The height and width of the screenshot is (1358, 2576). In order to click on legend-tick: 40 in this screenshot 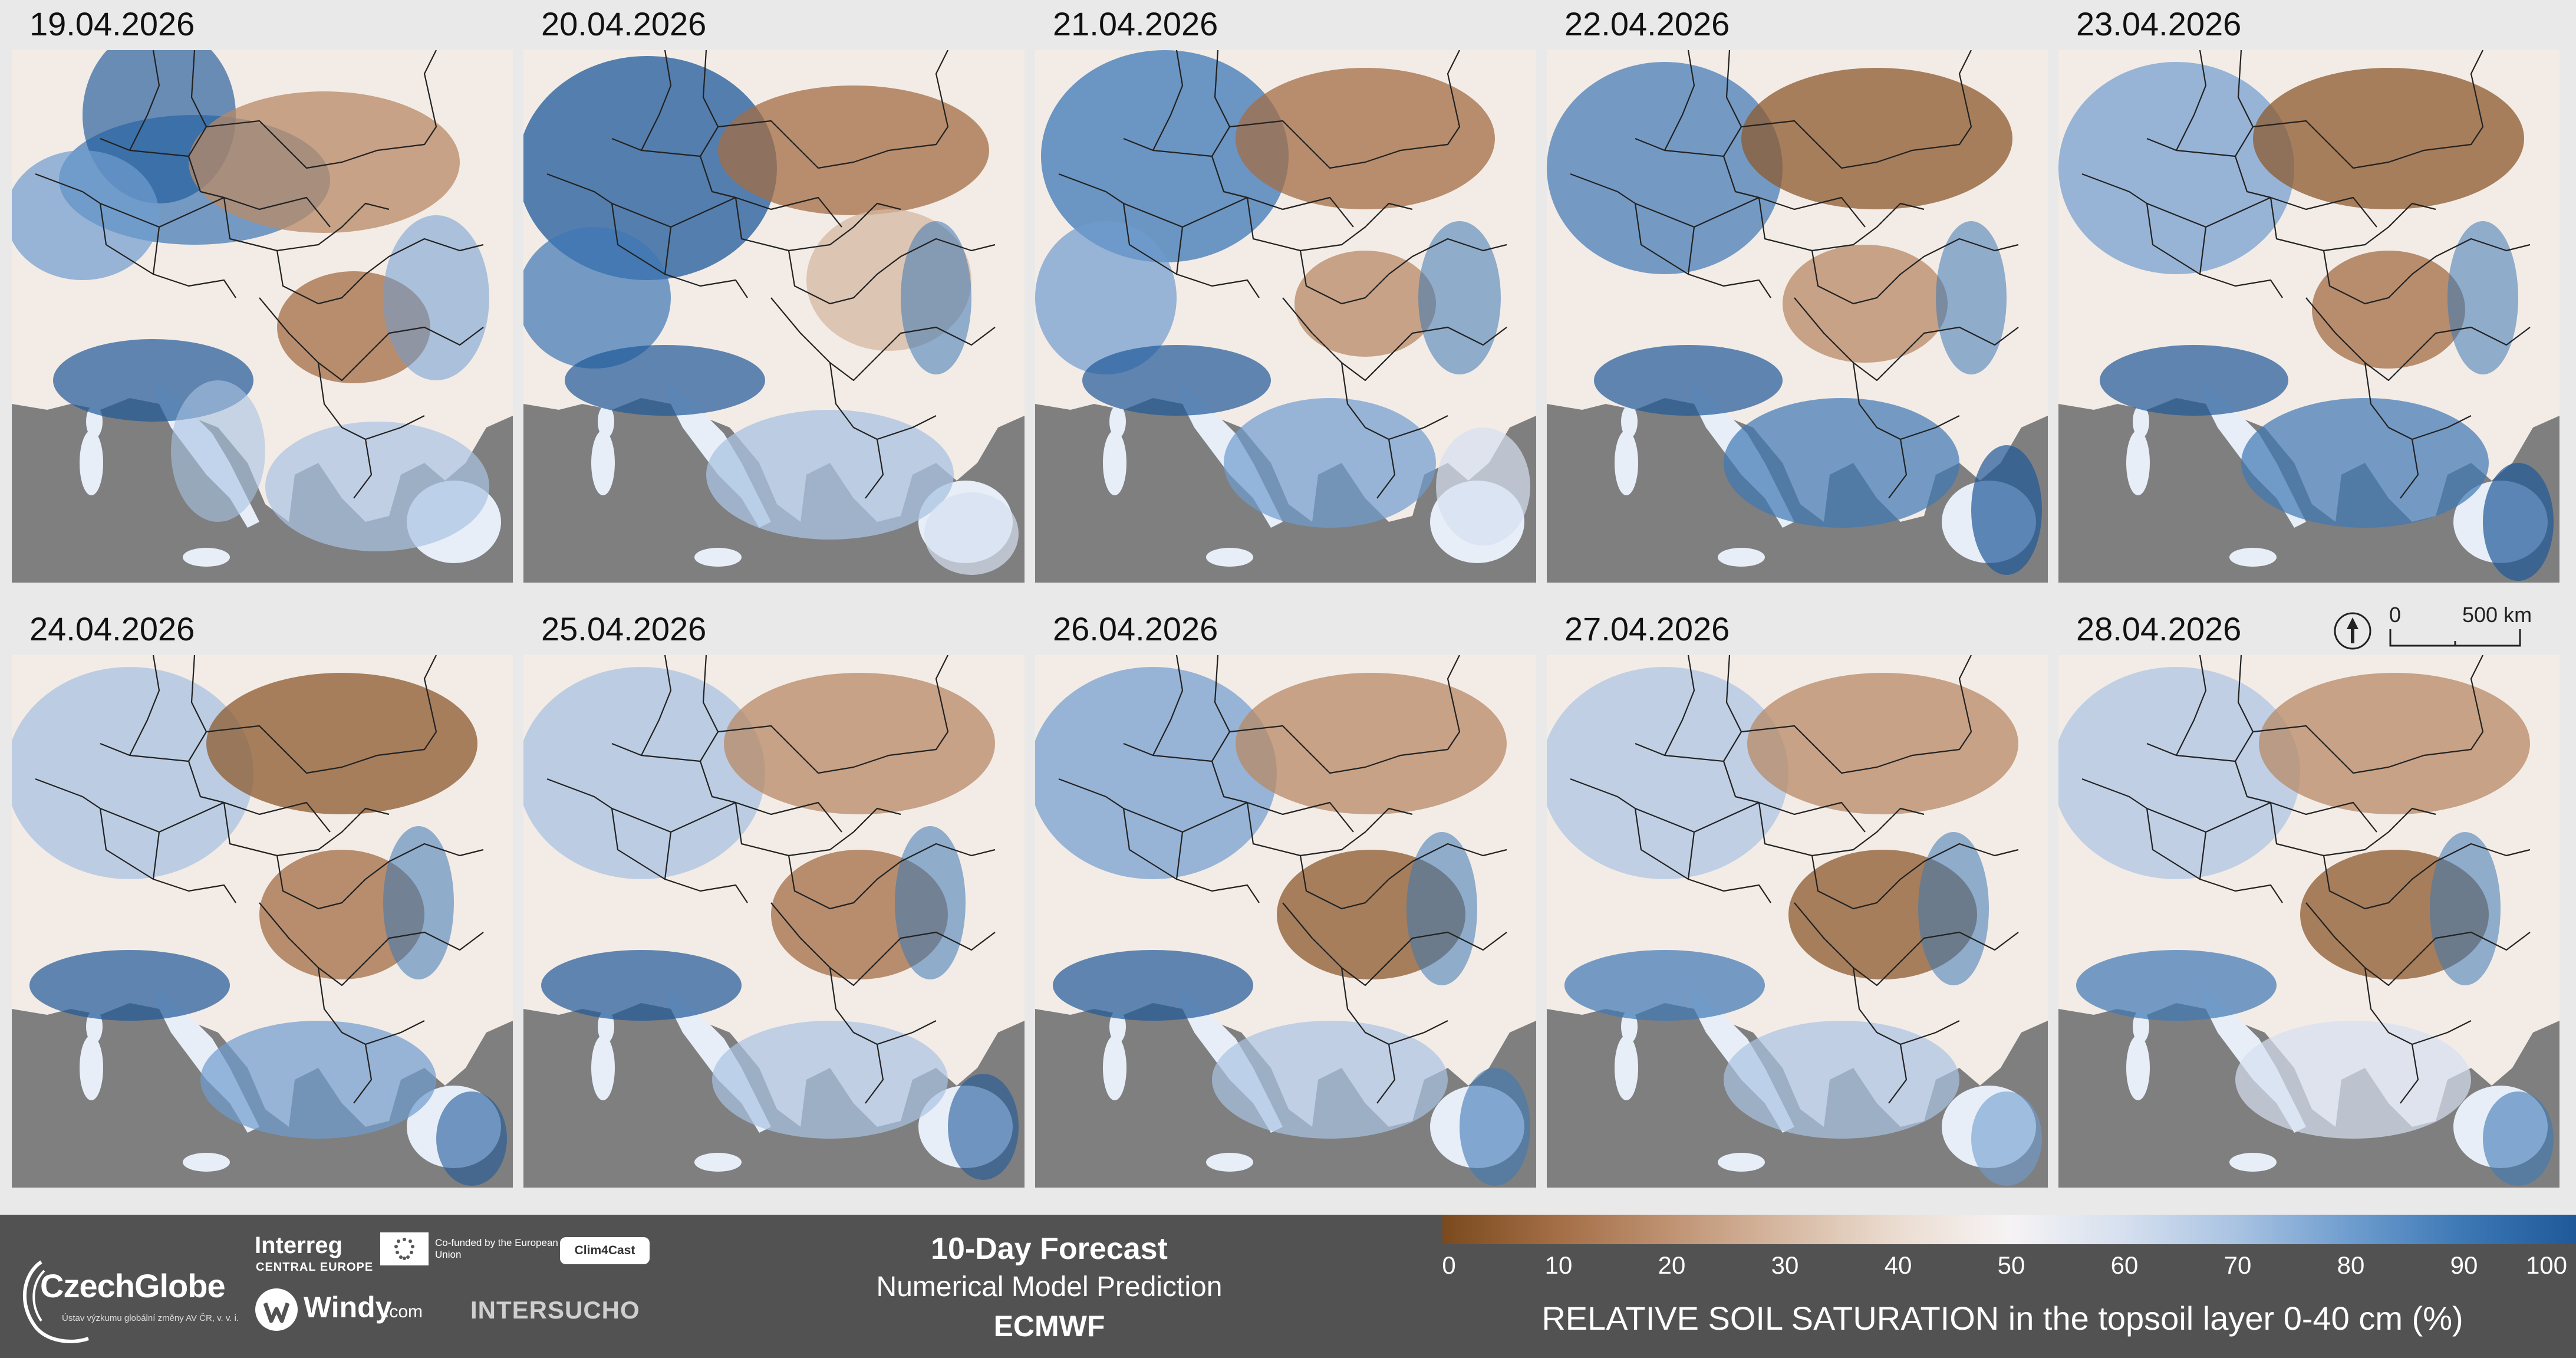, I will do `click(1898, 1265)`.